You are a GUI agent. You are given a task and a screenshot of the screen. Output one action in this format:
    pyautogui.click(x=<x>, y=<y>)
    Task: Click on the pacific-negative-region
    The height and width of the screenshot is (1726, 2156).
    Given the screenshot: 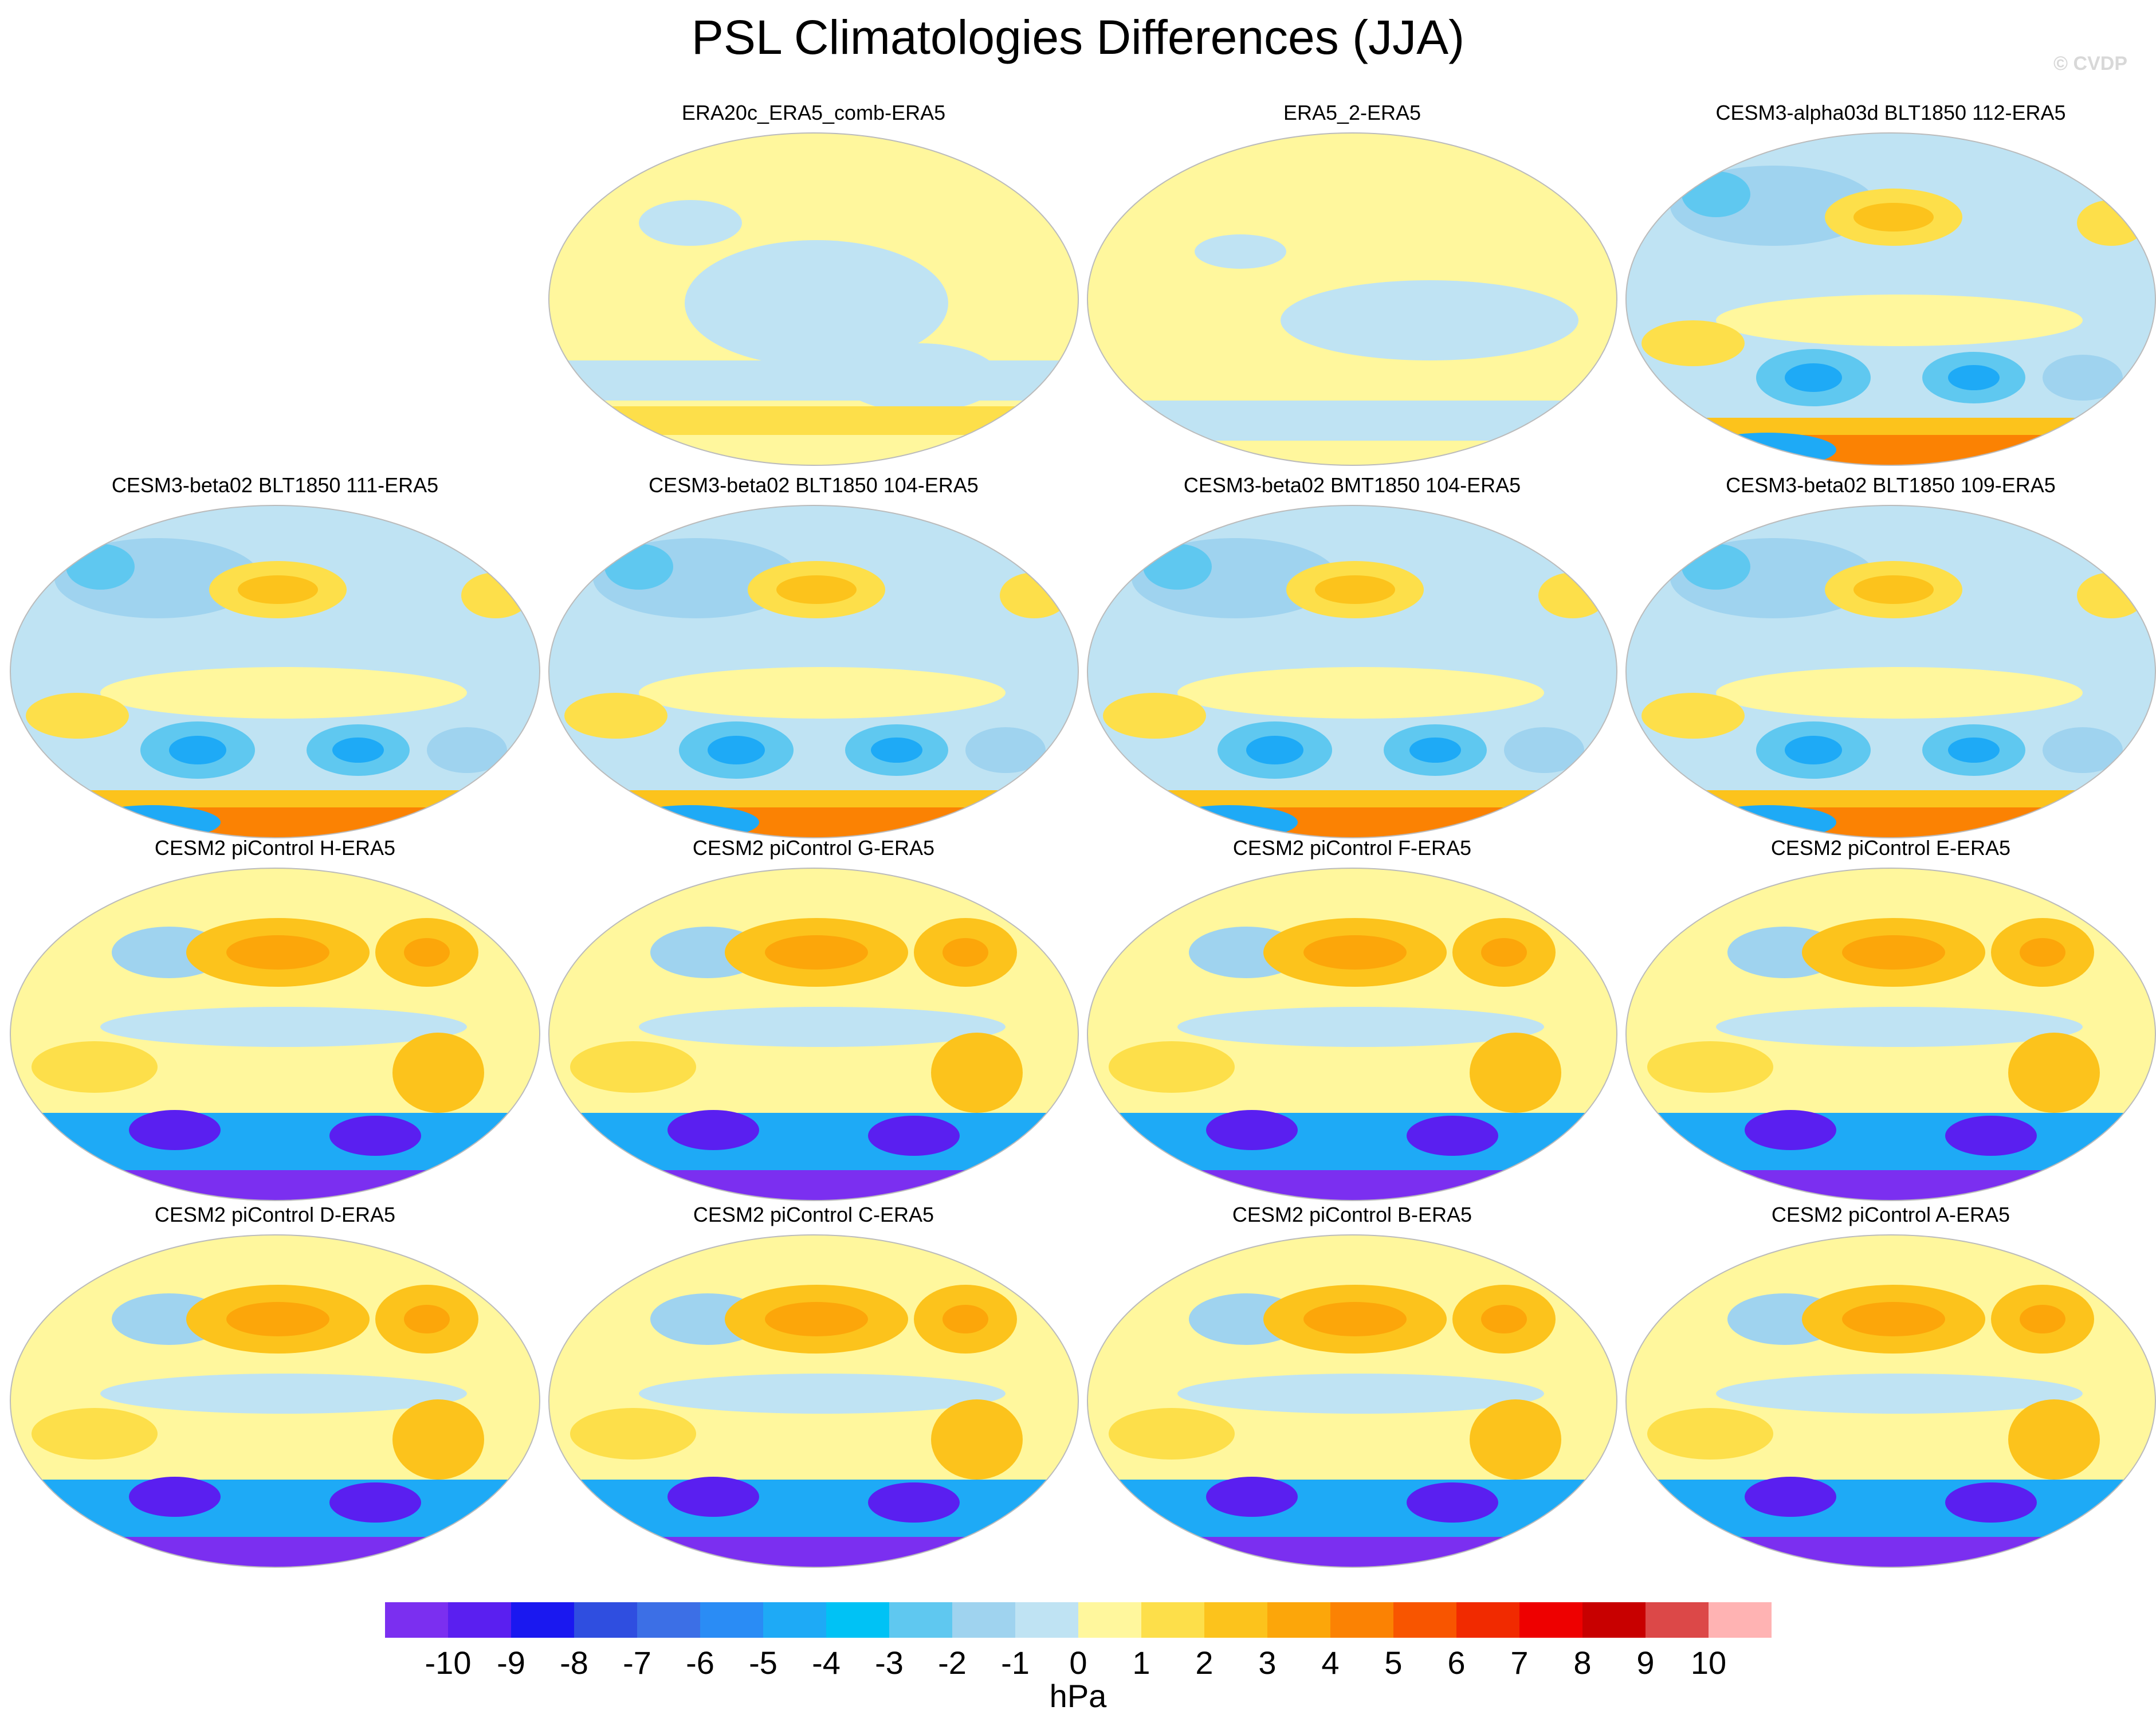 What is the action you would take?
    pyautogui.click(x=816, y=303)
    